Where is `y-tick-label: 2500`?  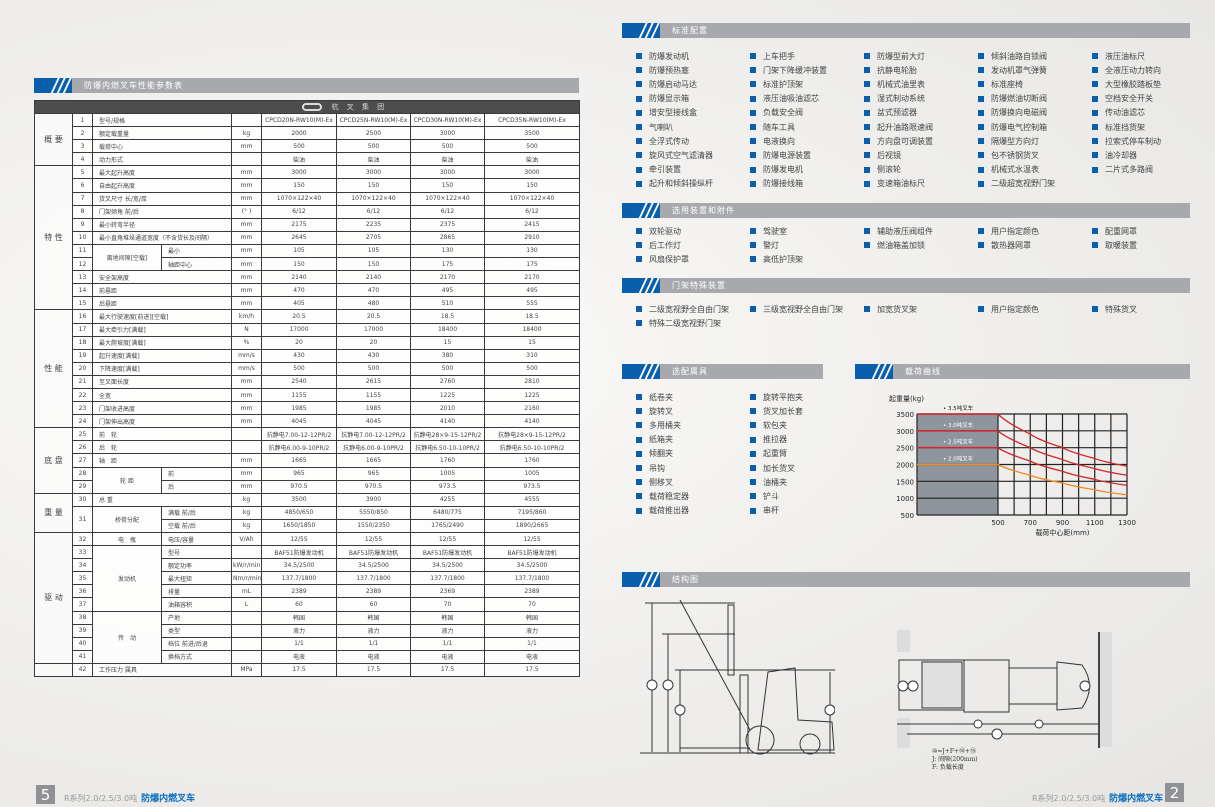 y-tick-label: 2500 is located at coordinates (905, 449).